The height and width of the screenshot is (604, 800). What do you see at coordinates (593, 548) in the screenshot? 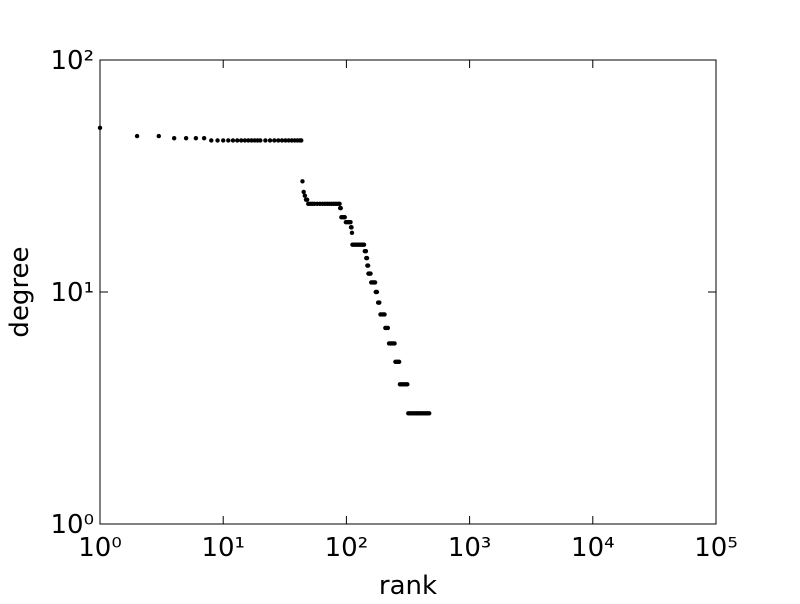
I see `x-tick-label: 10⁴` at bounding box center [593, 548].